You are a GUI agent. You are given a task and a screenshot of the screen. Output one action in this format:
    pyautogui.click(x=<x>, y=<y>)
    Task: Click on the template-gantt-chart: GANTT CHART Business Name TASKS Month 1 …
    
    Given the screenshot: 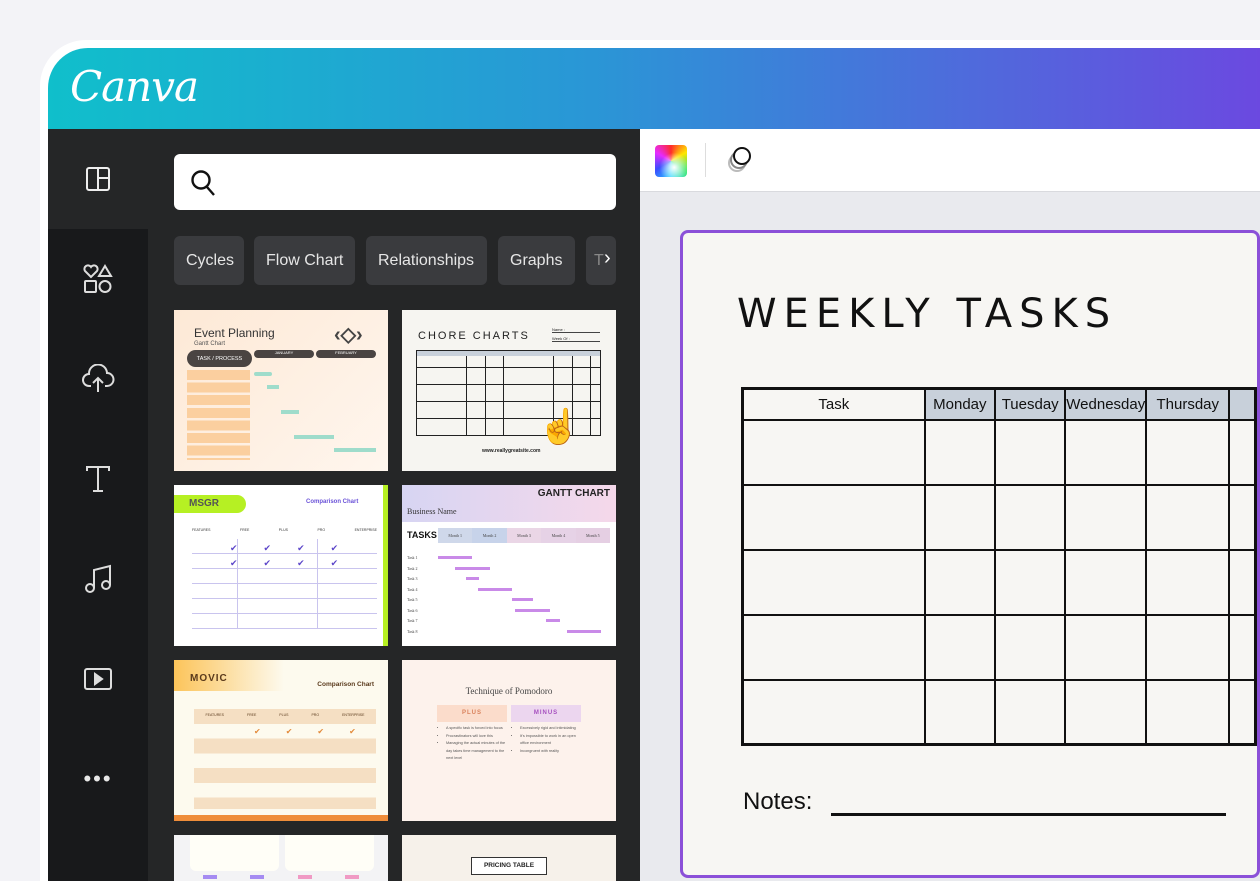 What is the action you would take?
    pyautogui.click(x=509, y=565)
    